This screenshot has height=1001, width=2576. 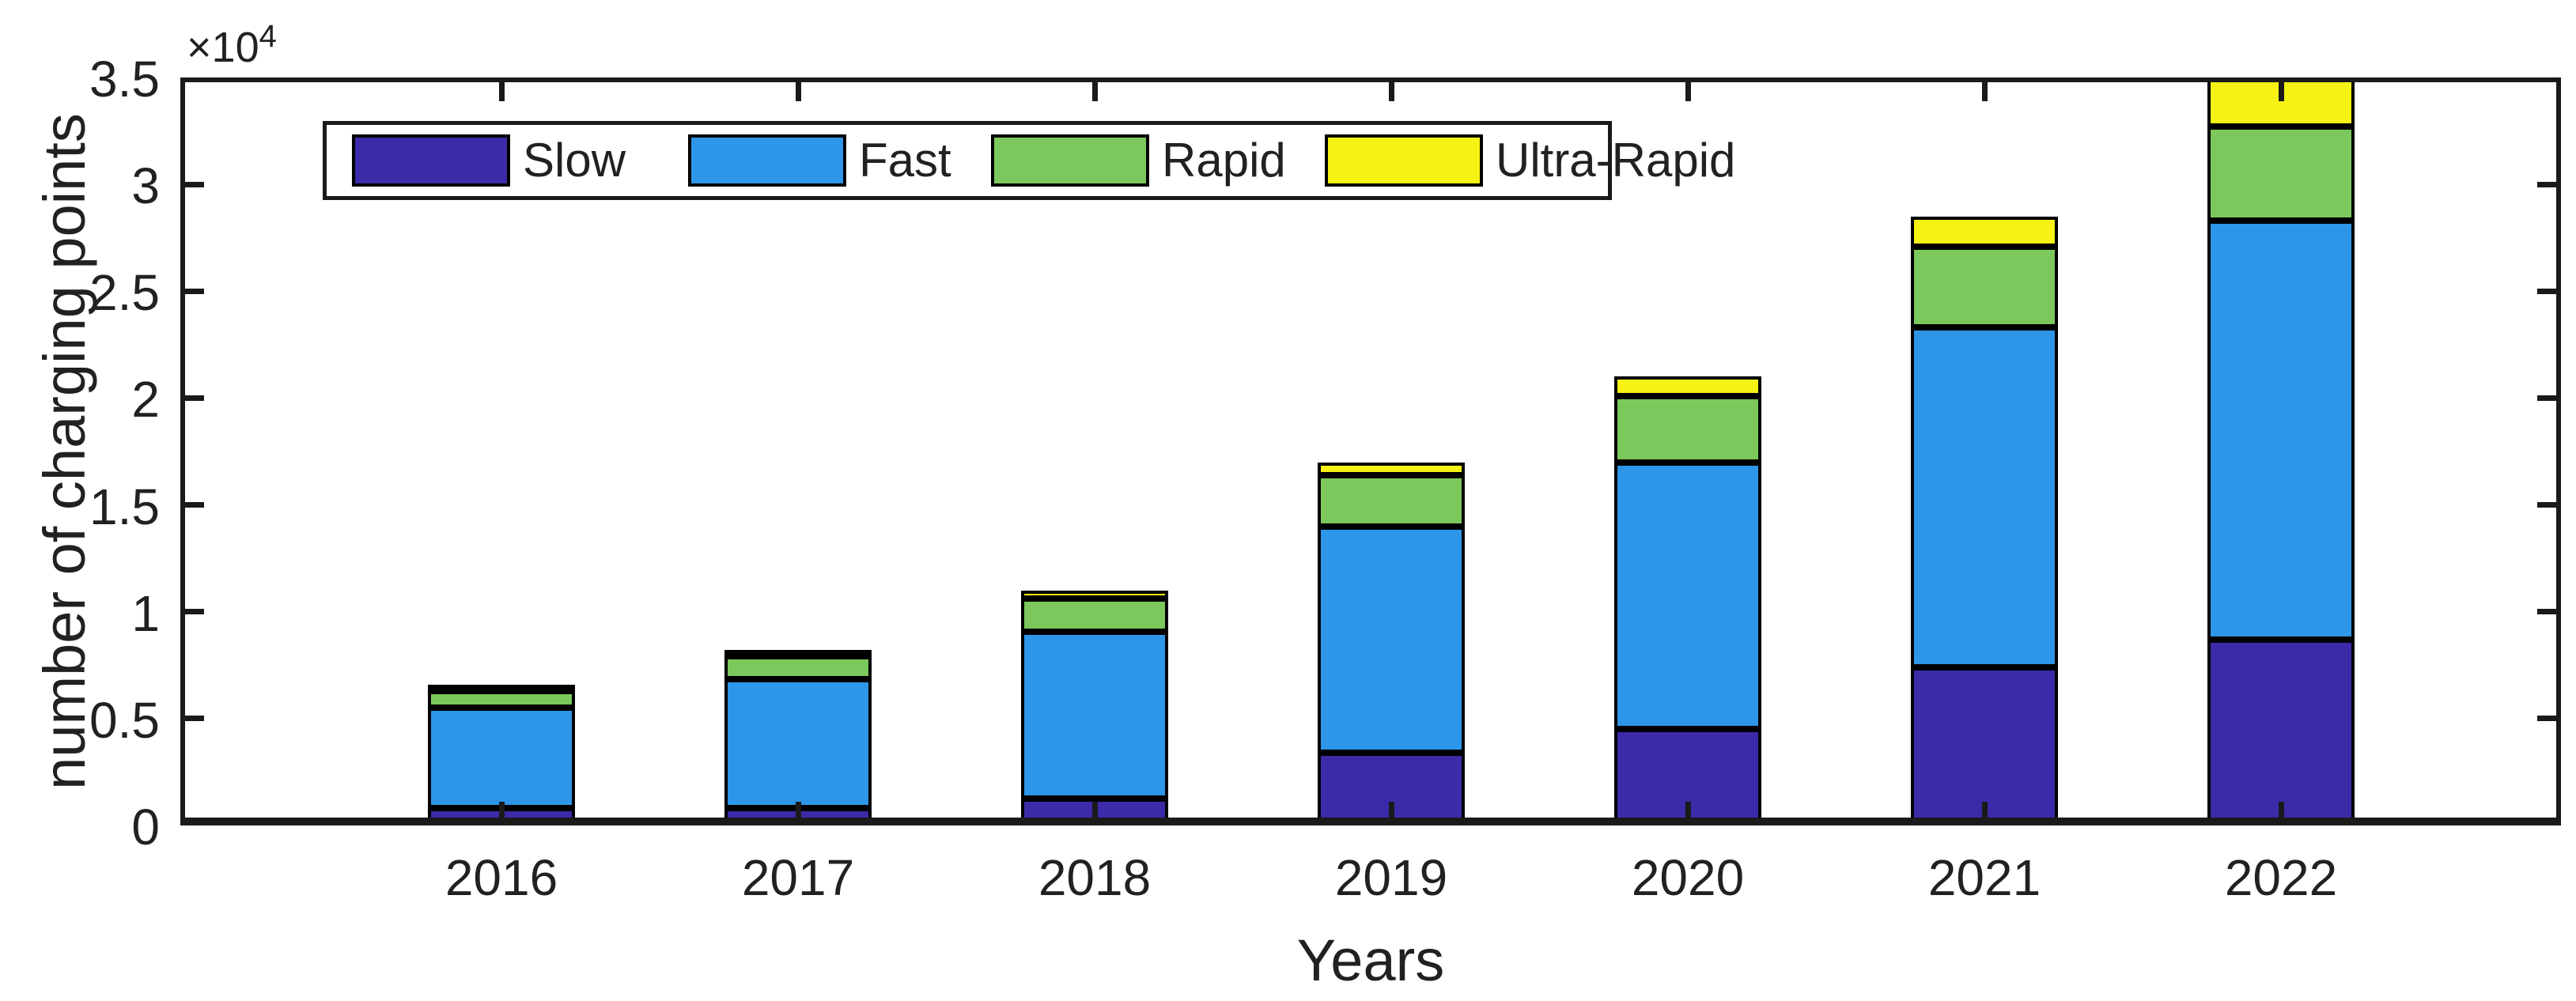 What do you see at coordinates (431, 160) in the screenshot?
I see `legend-swatch-slow` at bounding box center [431, 160].